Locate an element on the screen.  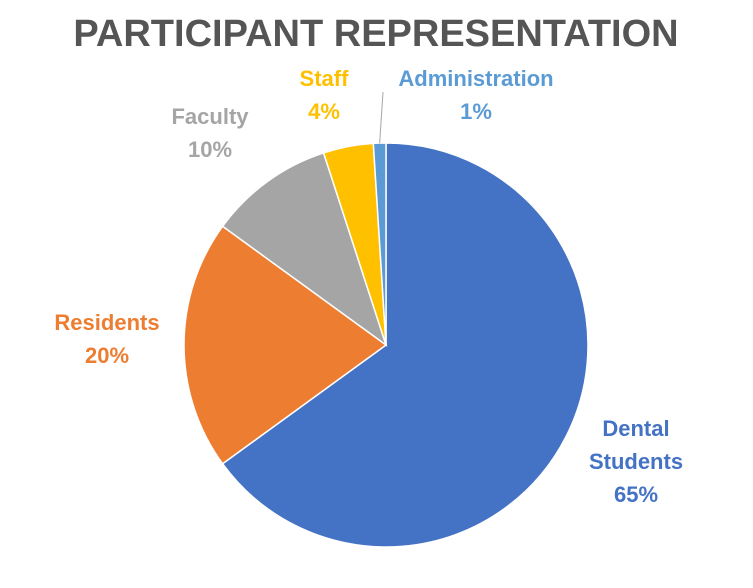
pie-slice-residents is located at coordinates (285, 345).